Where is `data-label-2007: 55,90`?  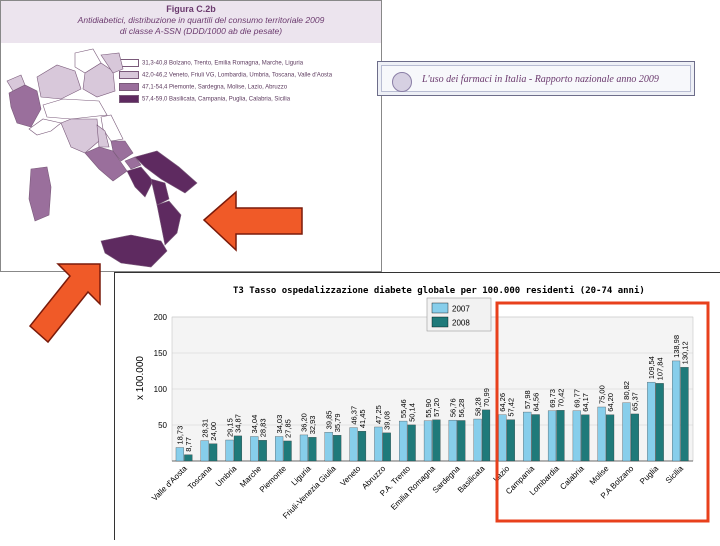
data-label-2007: 55,90 is located at coordinates (428, 408).